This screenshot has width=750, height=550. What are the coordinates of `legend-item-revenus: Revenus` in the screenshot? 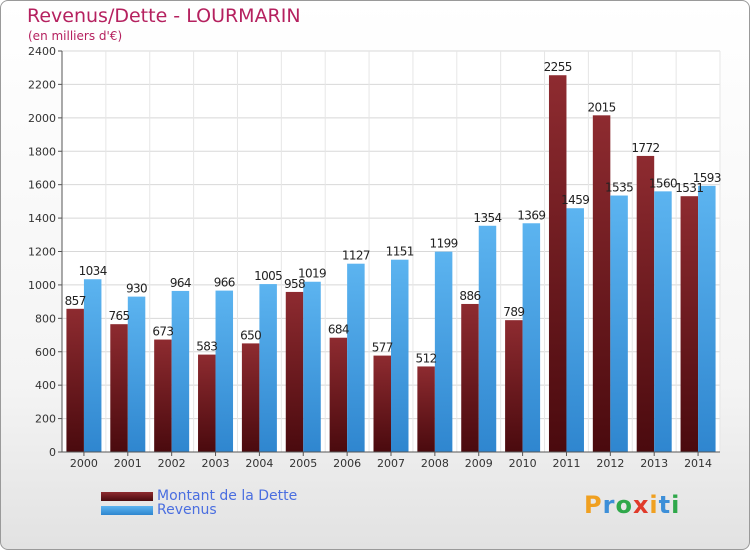 It's located at (159, 510).